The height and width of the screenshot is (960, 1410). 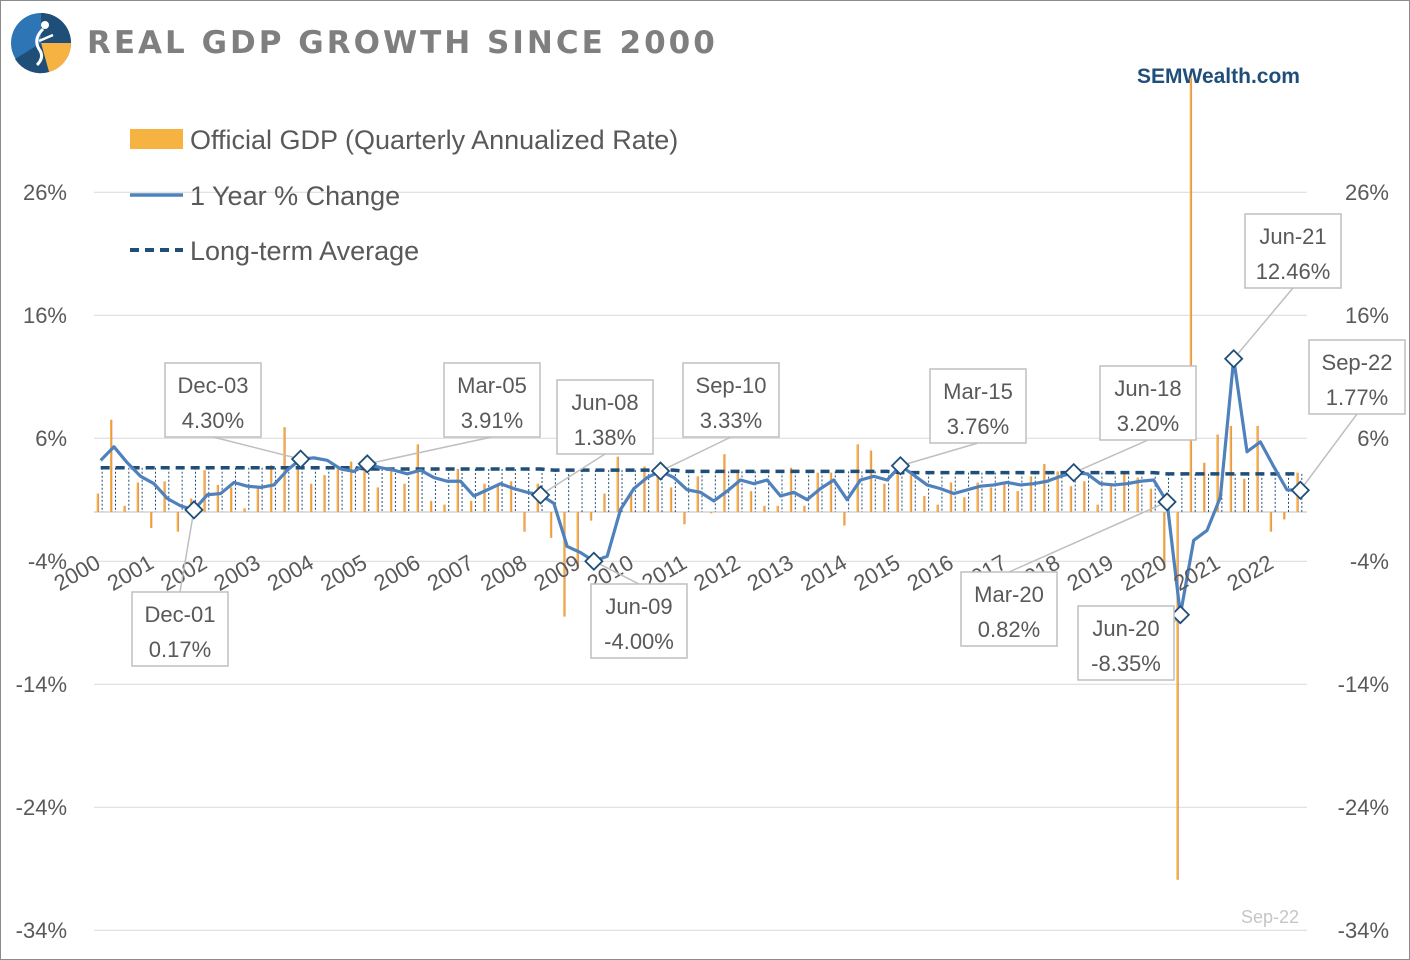 I want to click on callout-value: 3.20%, so click(x=1148, y=423).